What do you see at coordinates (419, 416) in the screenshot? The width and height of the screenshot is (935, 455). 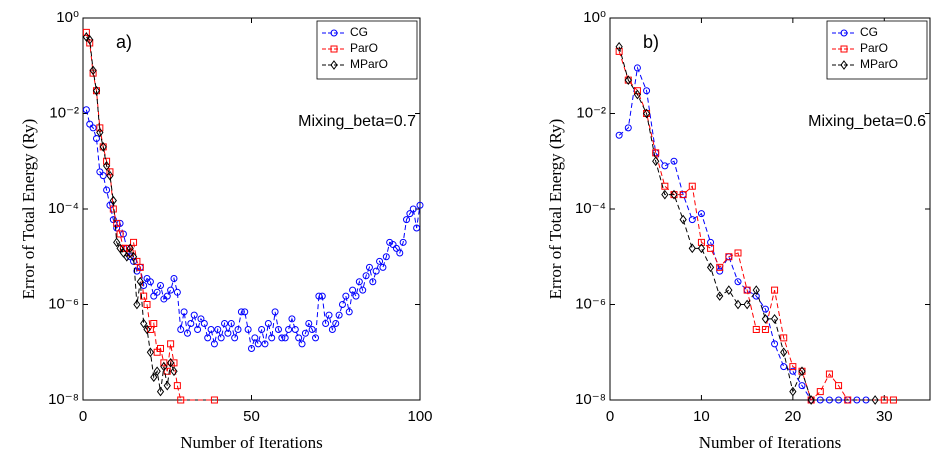 I see `x-tick-label: 100` at bounding box center [419, 416].